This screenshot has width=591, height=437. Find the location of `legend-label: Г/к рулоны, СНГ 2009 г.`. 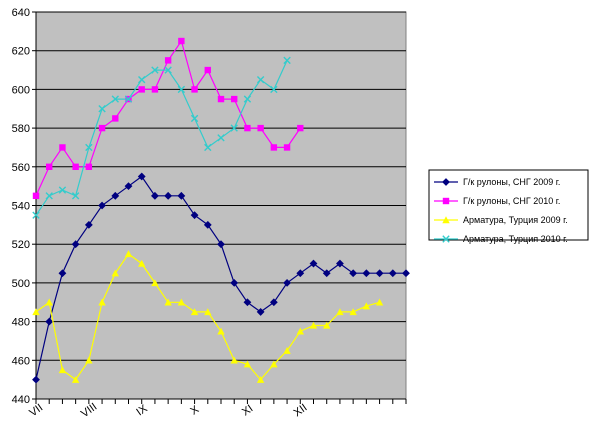

legend-label: Г/к рулоны, СНГ 2009 г. is located at coordinates (511, 182).